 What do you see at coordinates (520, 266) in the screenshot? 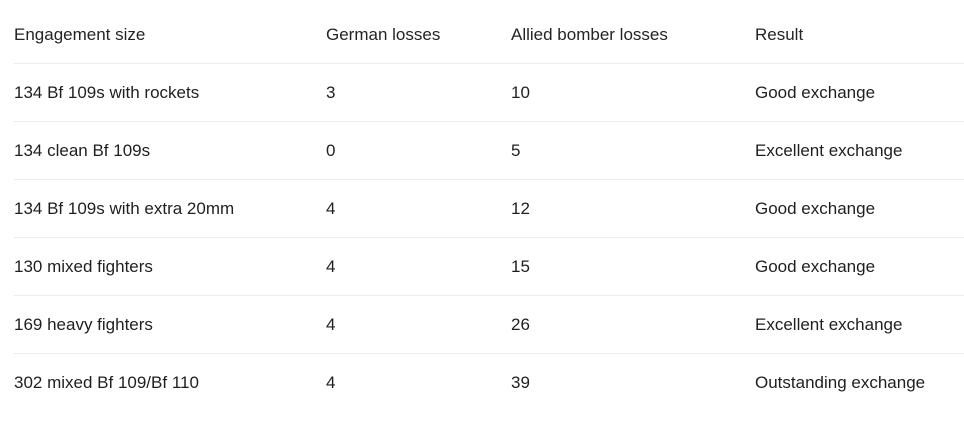
I see `cell-allied-bomber-losses: 15` at bounding box center [520, 266].